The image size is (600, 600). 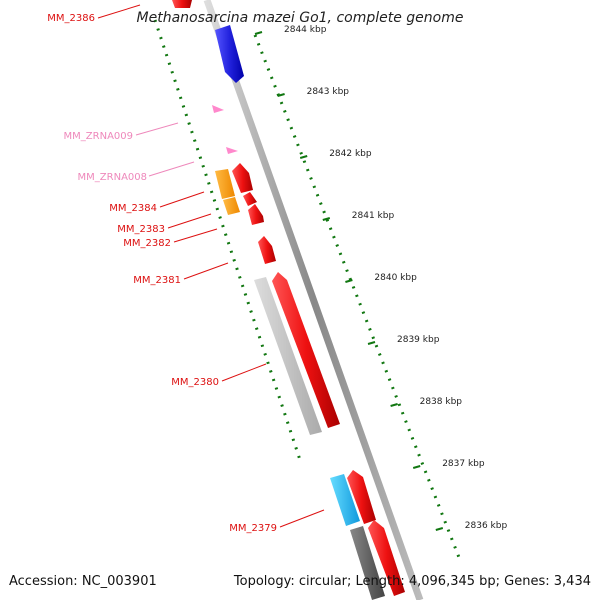 I want to click on gene-MM_ZRNA008, so click(x=232, y=150).